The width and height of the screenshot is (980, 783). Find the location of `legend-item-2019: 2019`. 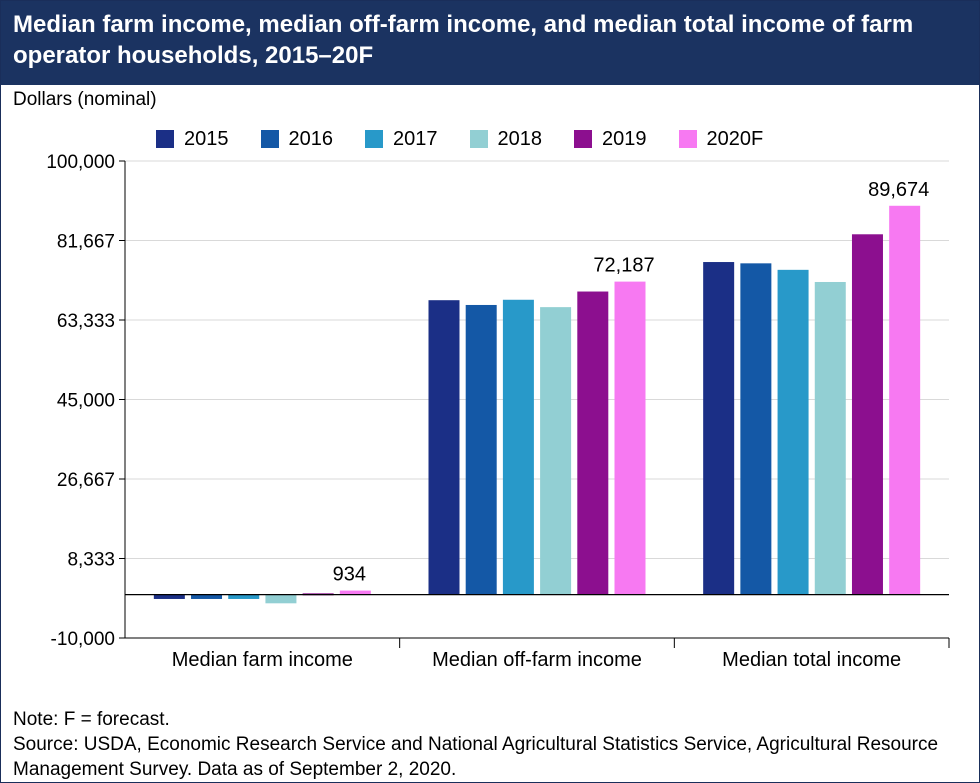

legend-item-2019: 2019 is located at coordinates (610, 139).